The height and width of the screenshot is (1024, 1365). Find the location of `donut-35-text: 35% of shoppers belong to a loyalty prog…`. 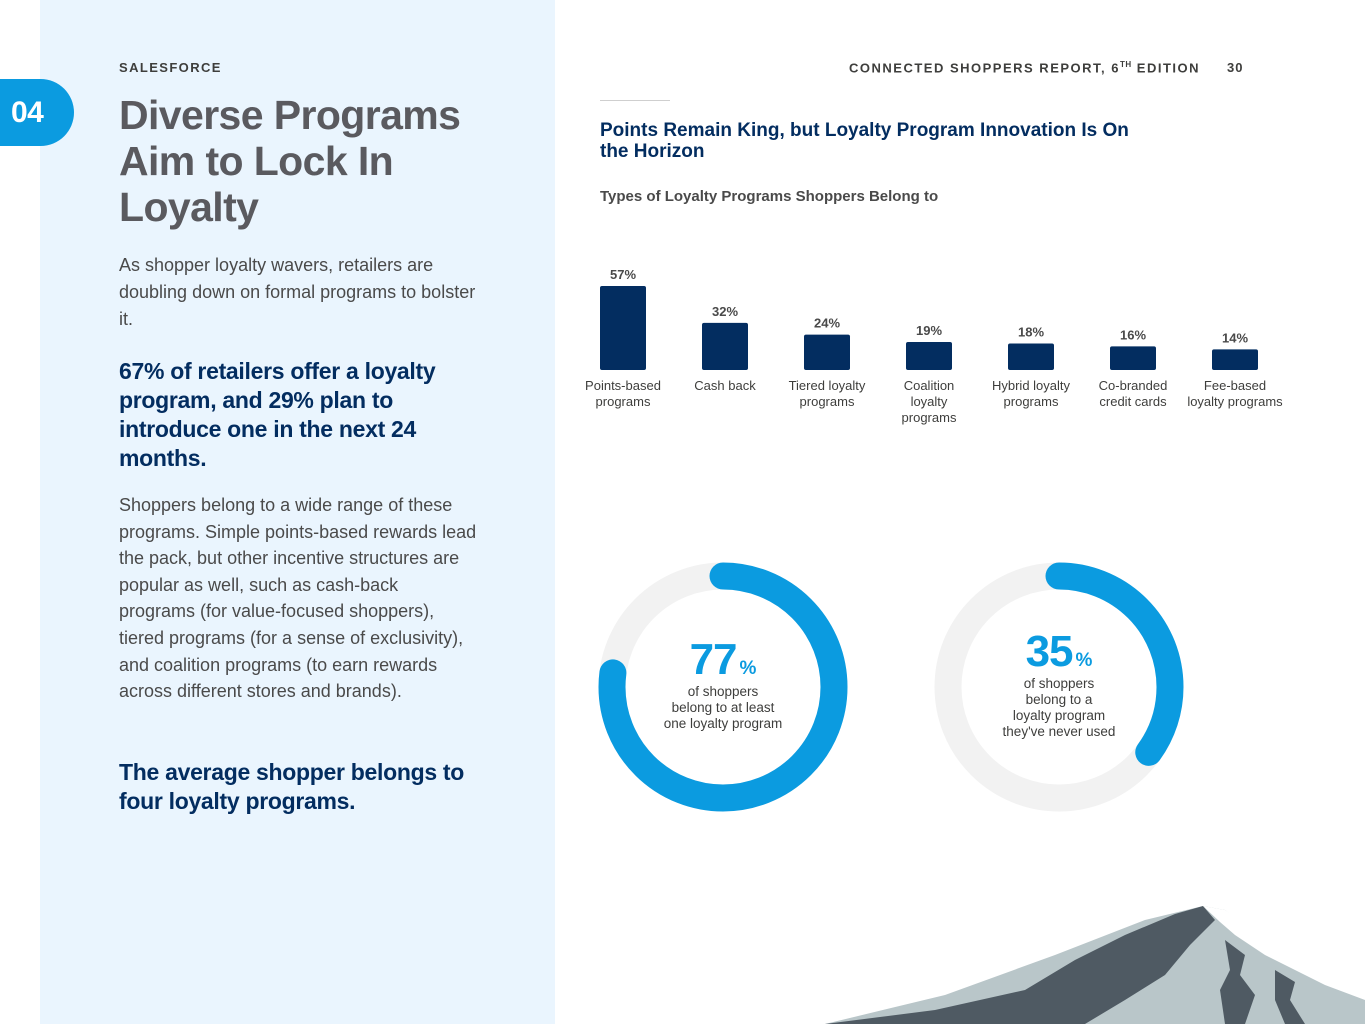

donut-35-text: 35% of shoppers belong to a loyalty prog… is located at coordinates (1059, 685).